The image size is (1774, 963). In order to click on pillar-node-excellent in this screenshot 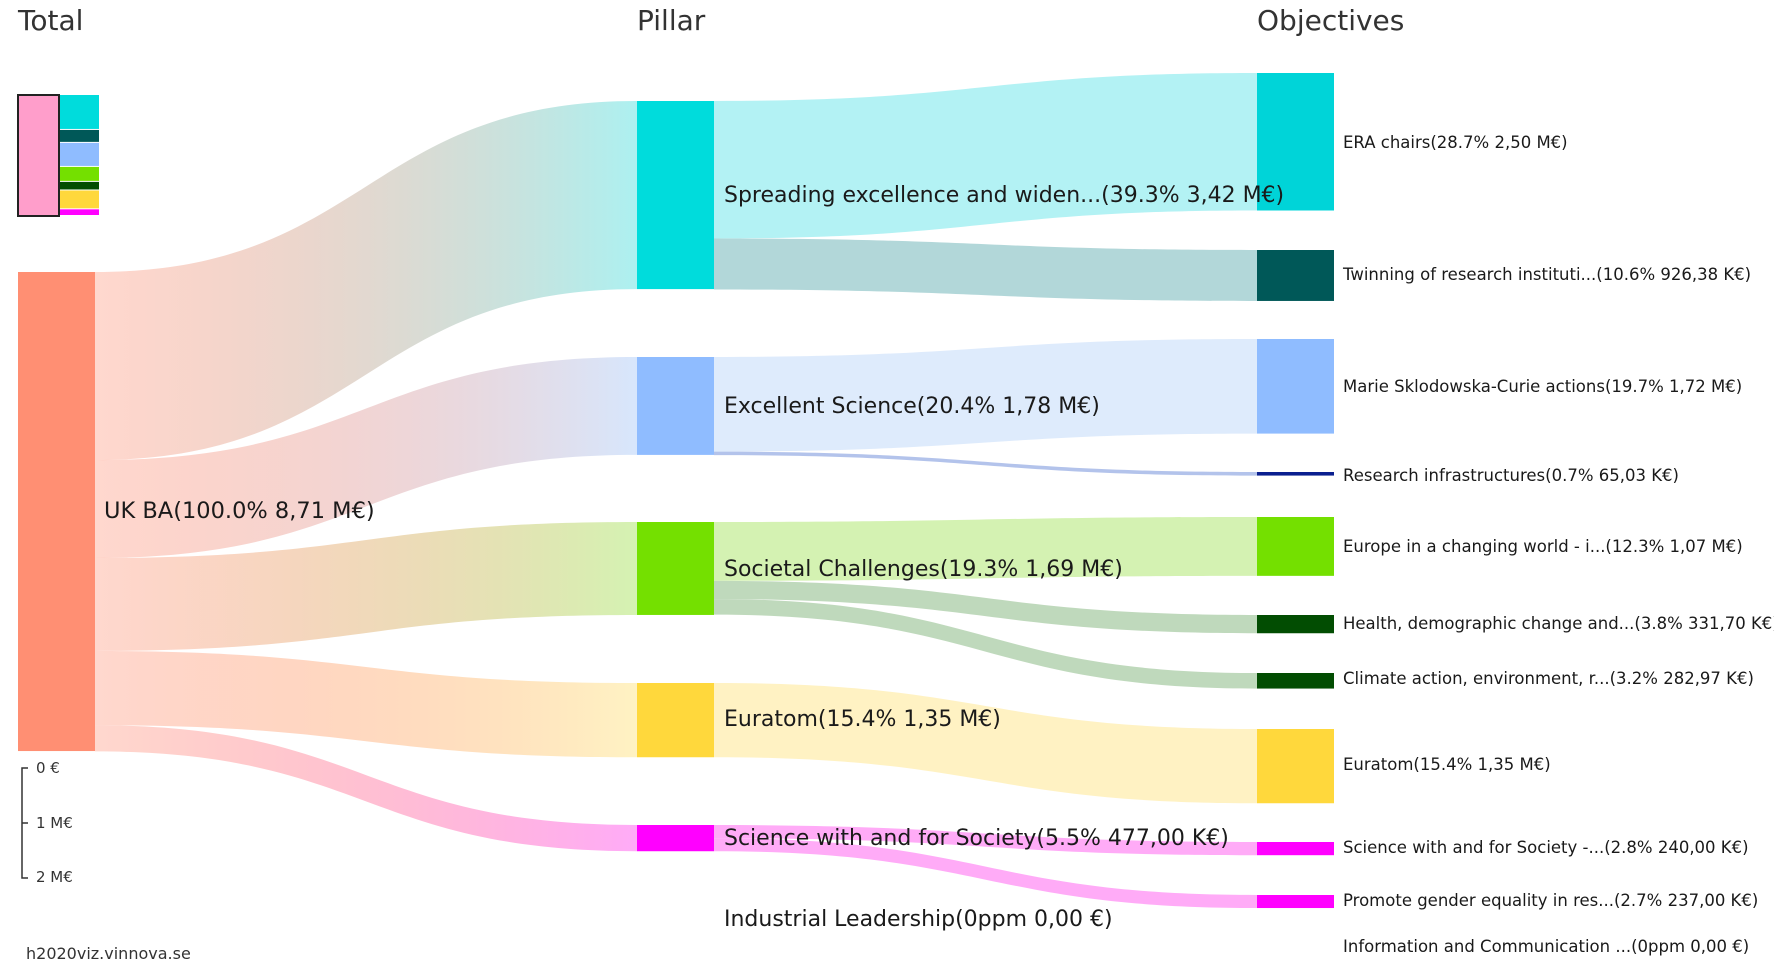, I will do `click(675, 406)`.